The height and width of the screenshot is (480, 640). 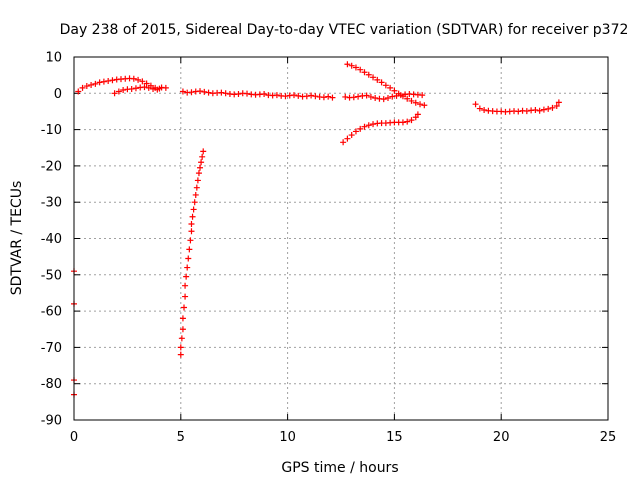 I want to click on x-tick-label: 0, so click(x=74, y=437).